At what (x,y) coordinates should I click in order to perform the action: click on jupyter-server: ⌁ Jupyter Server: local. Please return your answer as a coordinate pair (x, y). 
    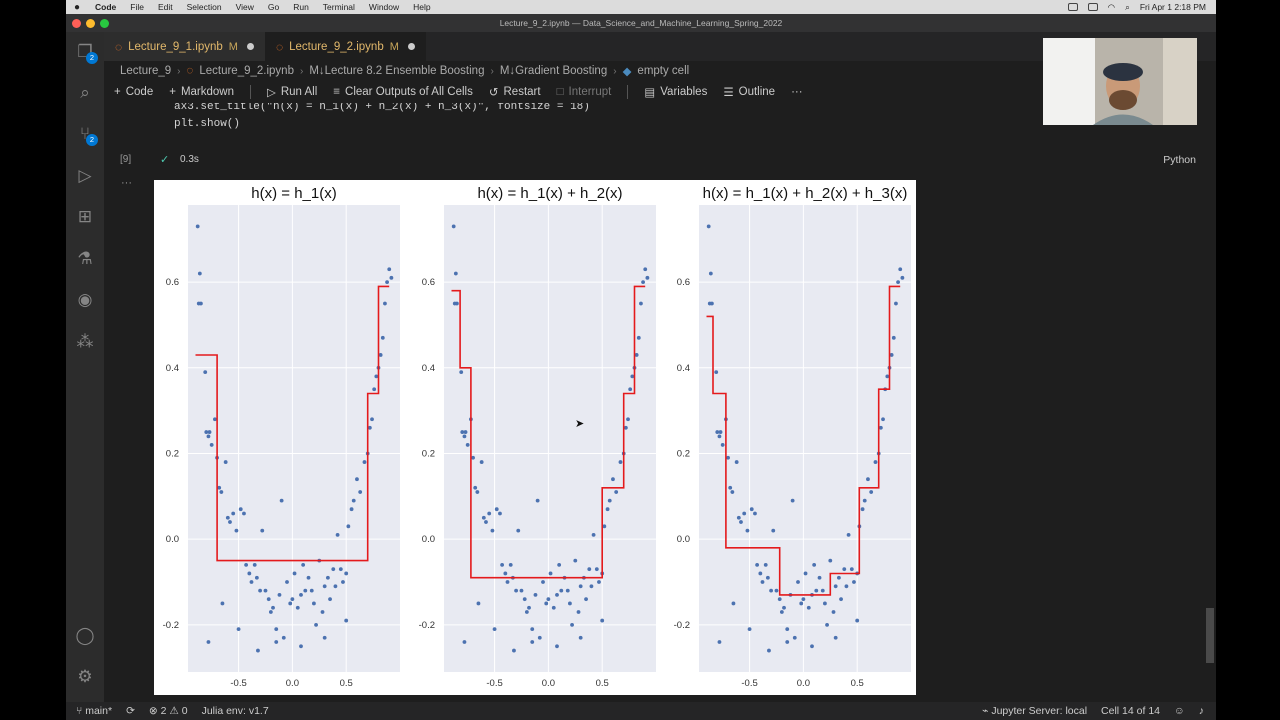
    Looking at the image, I should click on (1034, 711).